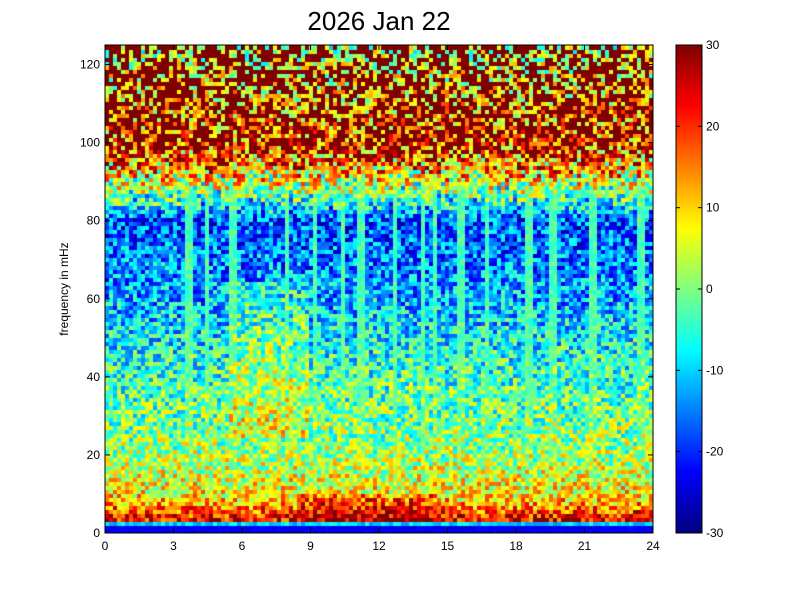 The image size is (801, 600). Describe the element at coordinates (242, 546) in the screenshot. I see `x-tick-label: 6` at that location.